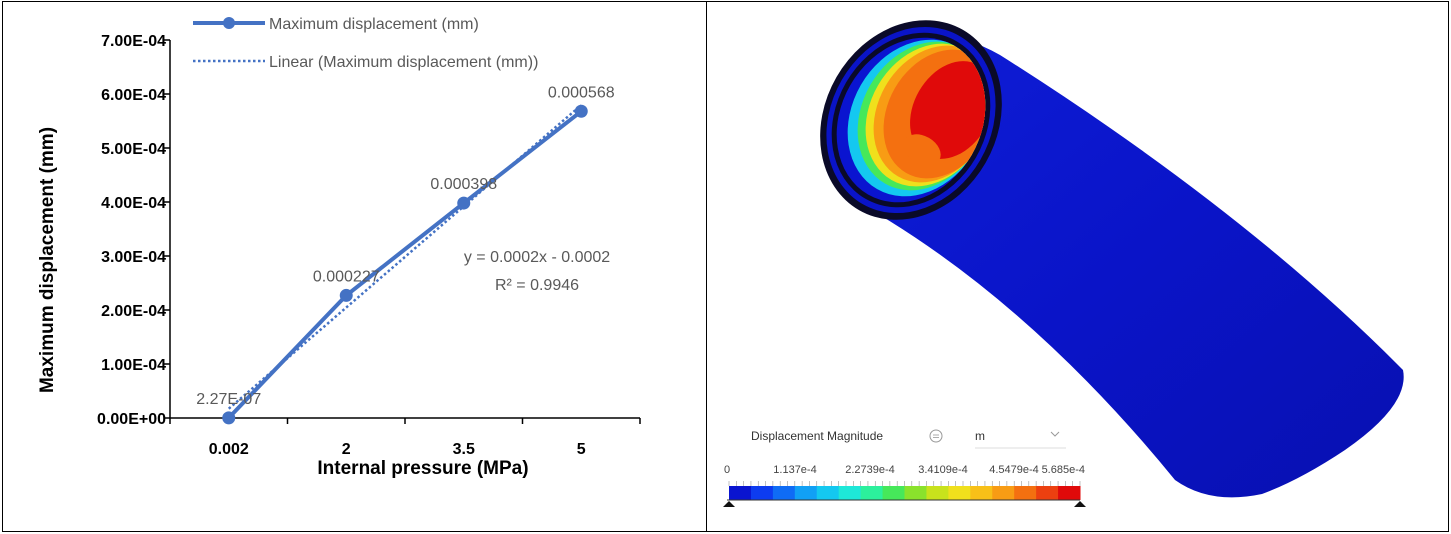  I want to click on panel-divider, so click(706, 266).